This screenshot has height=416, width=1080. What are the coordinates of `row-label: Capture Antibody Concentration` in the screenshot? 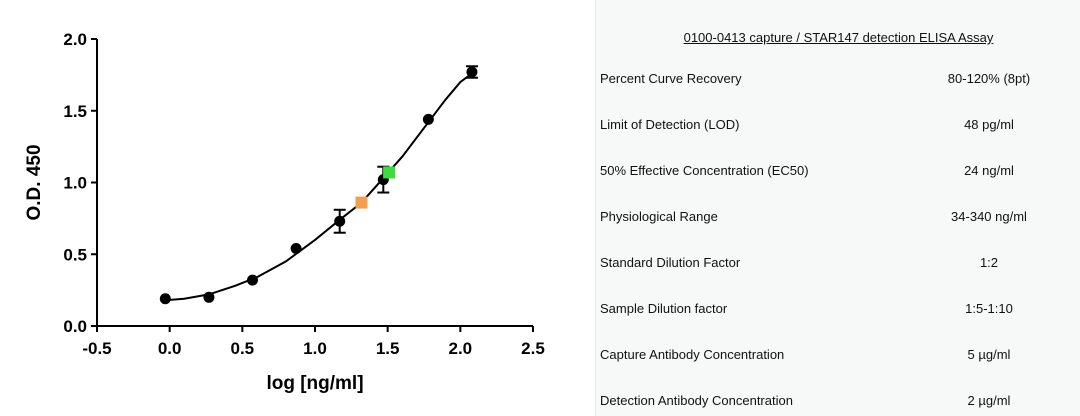 It's located at (692, 354).